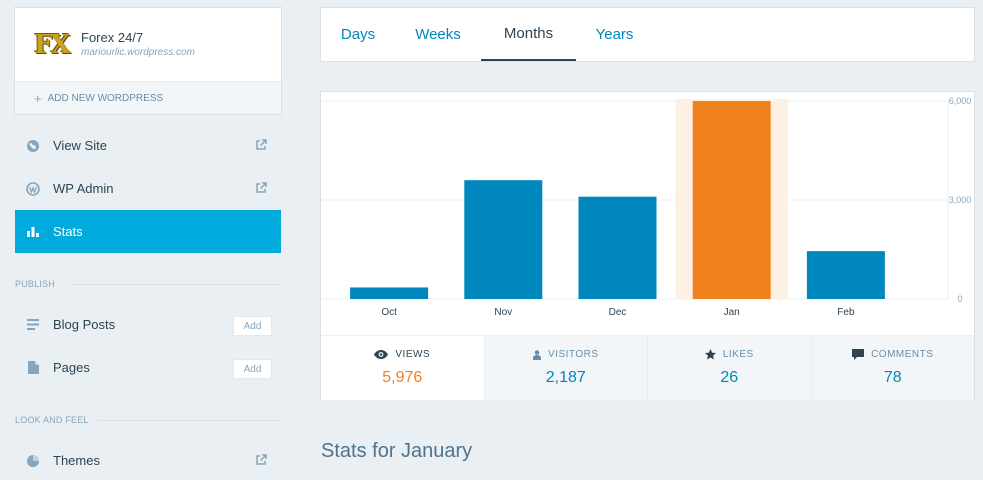 This screenshot has height=480, width=983. I want to click on plus-icon: +, so click(38, 98).